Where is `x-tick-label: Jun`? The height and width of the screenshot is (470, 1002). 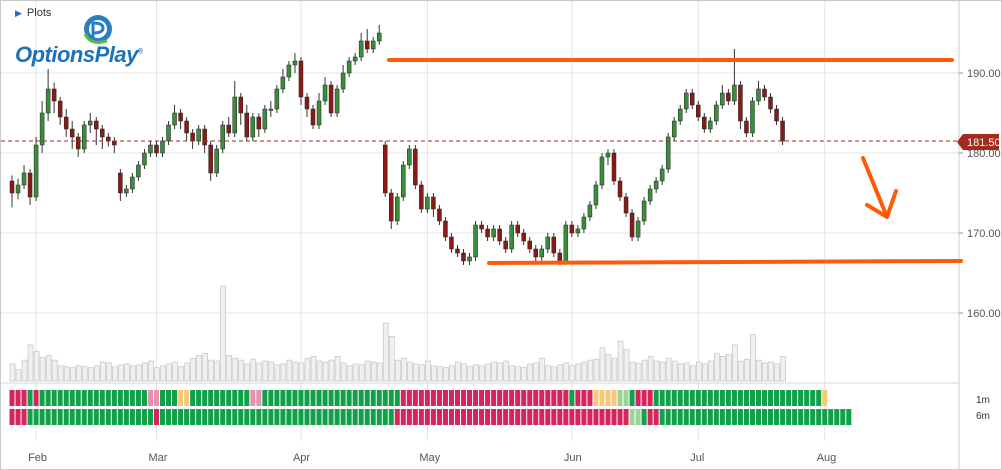 x-tick-label: Jun is located at coordinates (573, 458).